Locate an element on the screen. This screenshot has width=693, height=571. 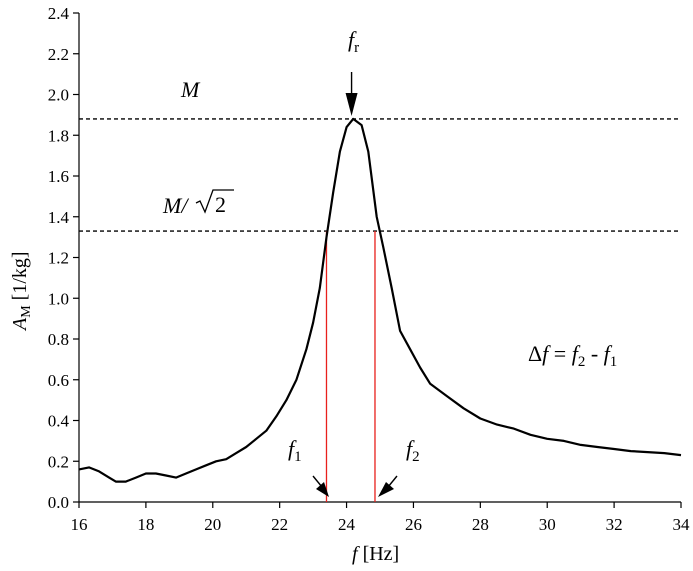
y-tick-label: 0.6 is located at coordinates (58, 380).